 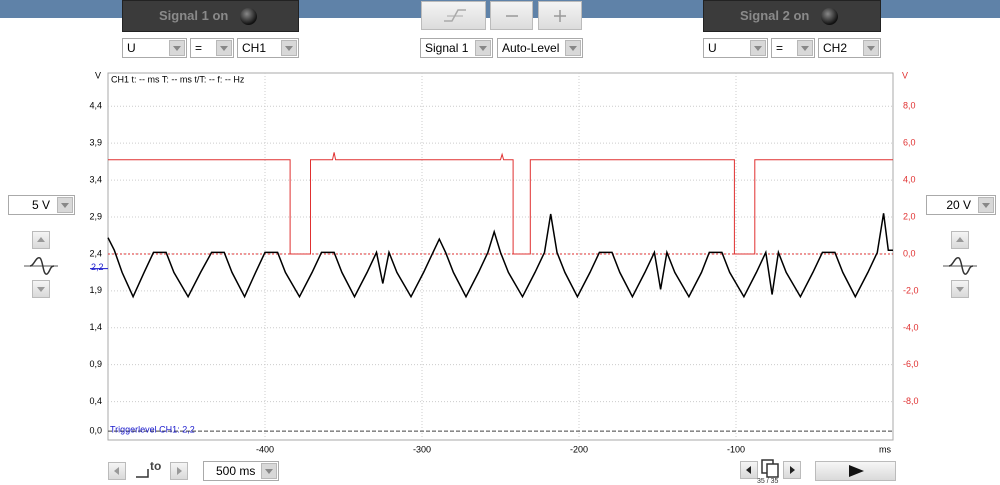 What do you see at coordinates (95, 364) in the screenshot?
I see `y-tick-label: 0,9` at bounding box center [95, 364].